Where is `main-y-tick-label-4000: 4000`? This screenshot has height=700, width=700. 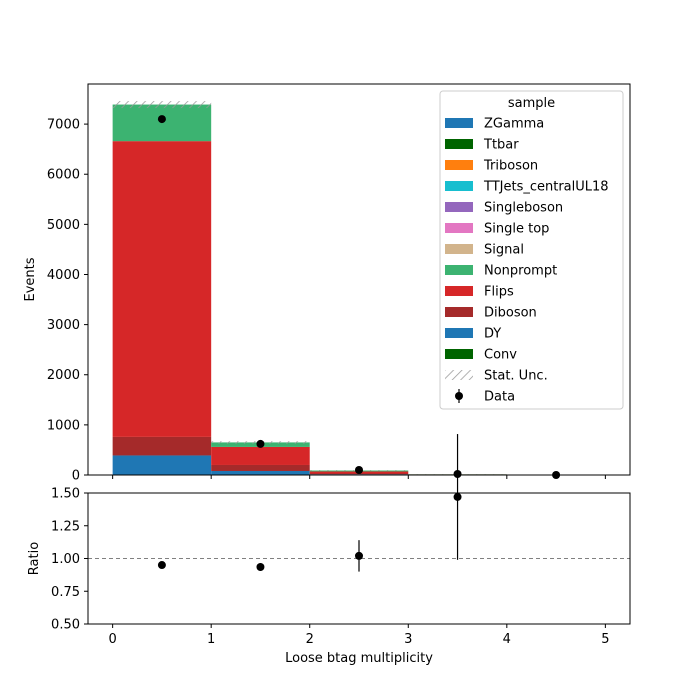 main-y-tick-label-4000: 4000 is located at coordinates (63, 275).